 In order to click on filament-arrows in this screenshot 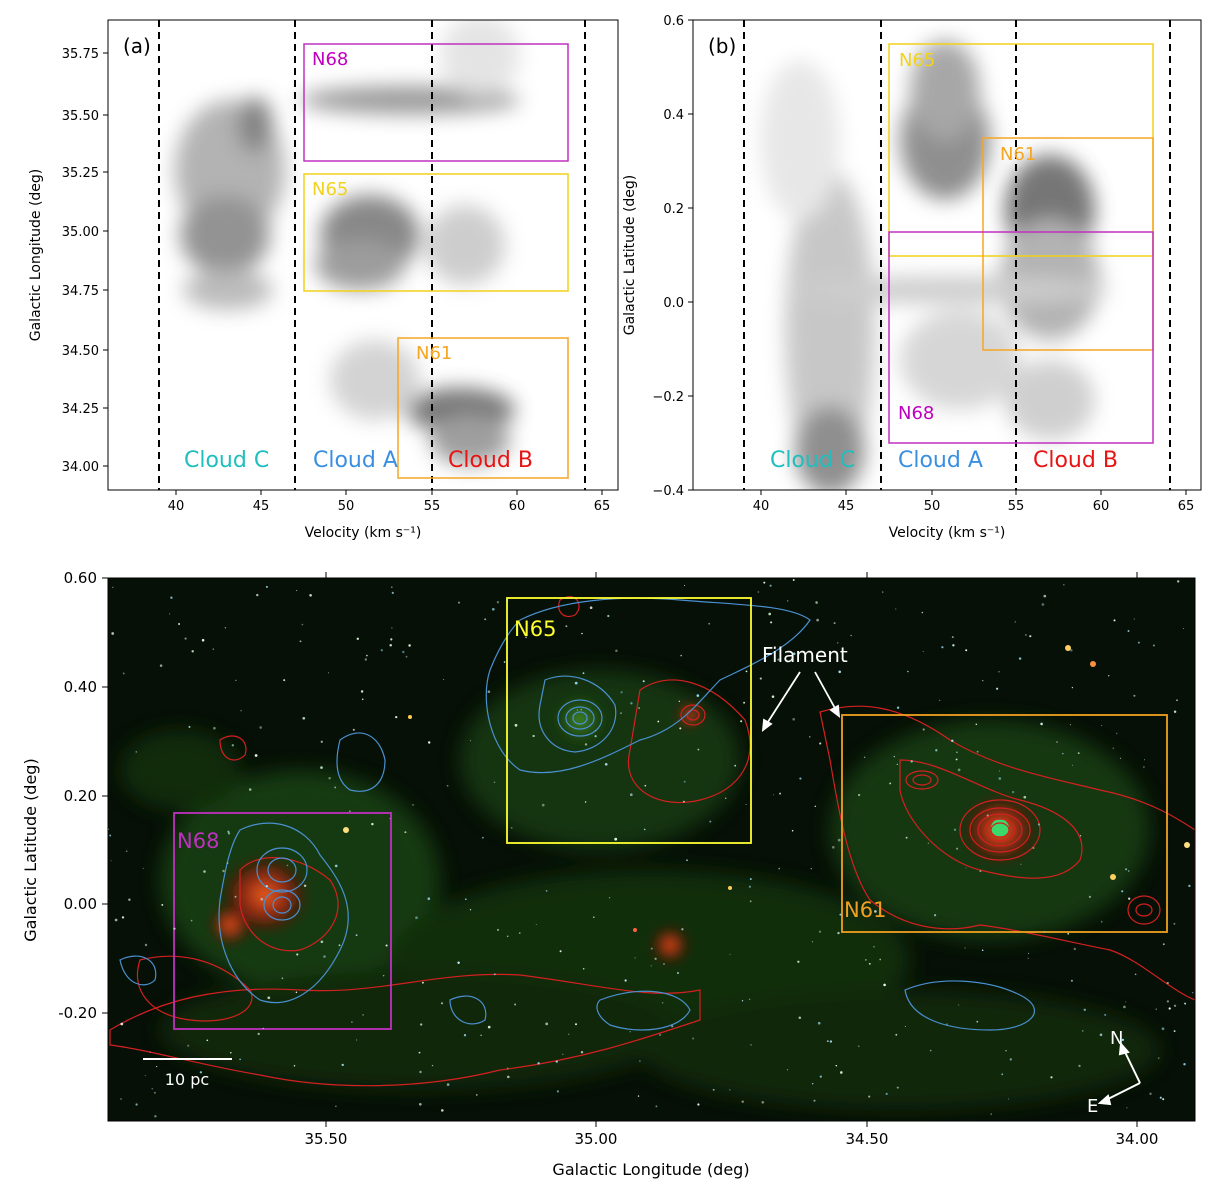, I will do `click(801, 701)`.